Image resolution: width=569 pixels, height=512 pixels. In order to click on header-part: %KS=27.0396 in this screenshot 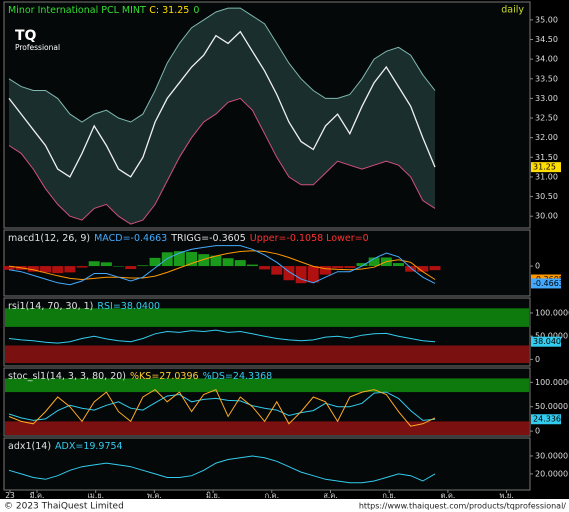, I will do `click(164, 376)`.